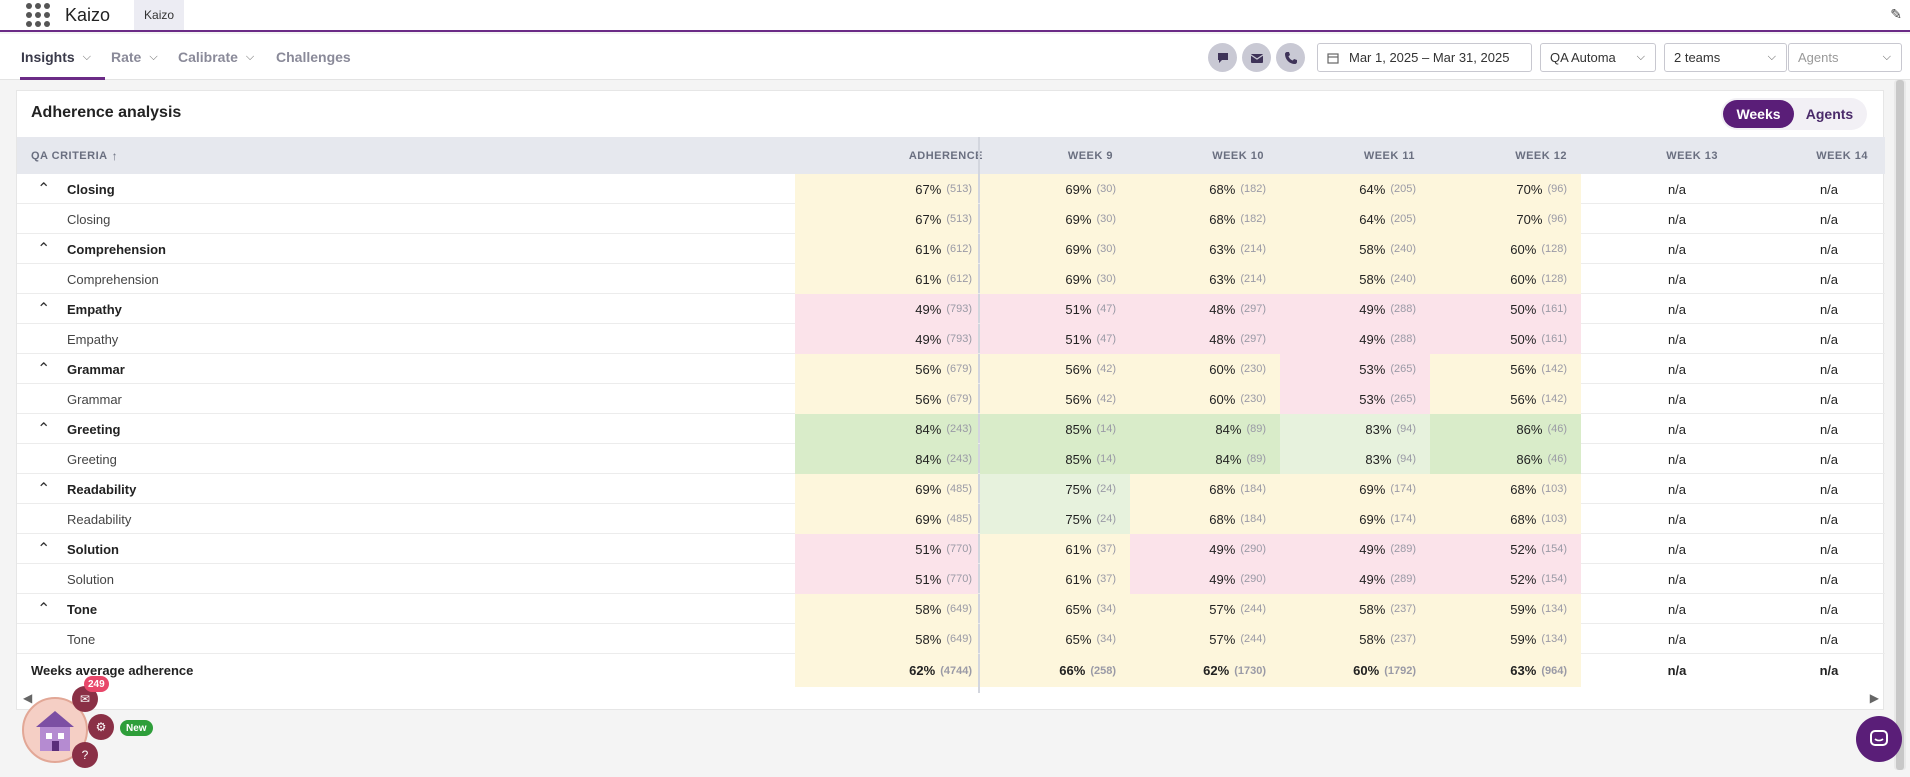 This screenshot has height=777, width=1910. I want to click on cell-count: (14), so click(1106, 459).